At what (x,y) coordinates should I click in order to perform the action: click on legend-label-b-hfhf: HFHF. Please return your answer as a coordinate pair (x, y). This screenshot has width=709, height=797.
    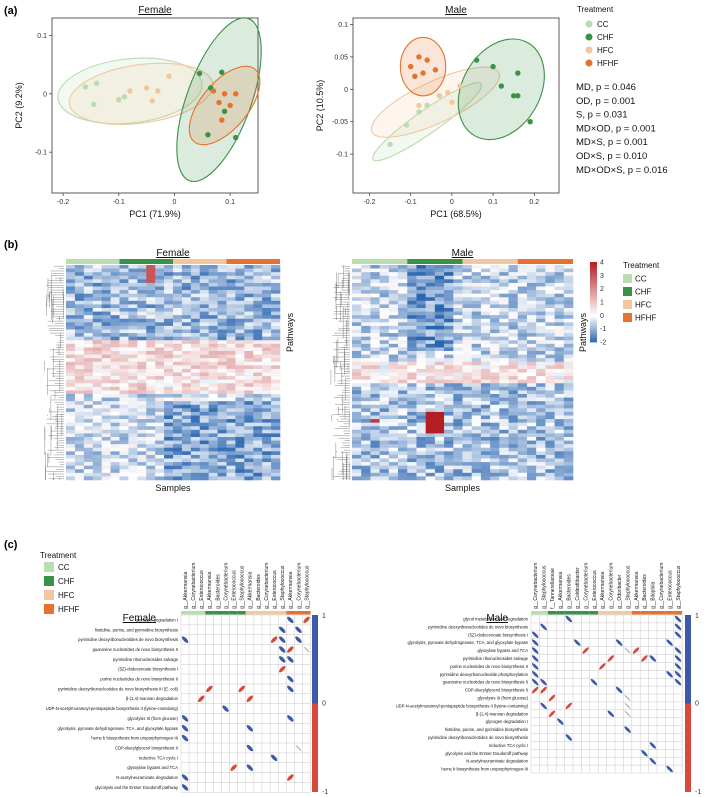
    Looking at the image, I should click on (645, 318).